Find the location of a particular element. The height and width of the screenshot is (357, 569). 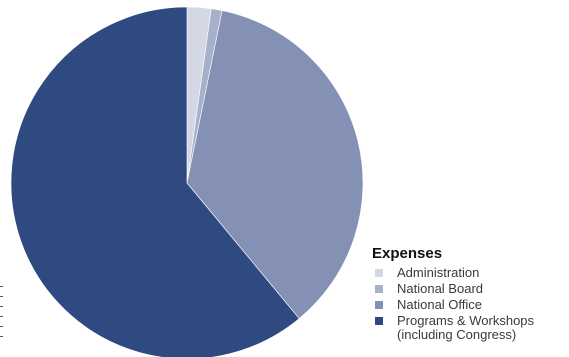

legend-swatch-national-office is located at coordinates (379, 305).